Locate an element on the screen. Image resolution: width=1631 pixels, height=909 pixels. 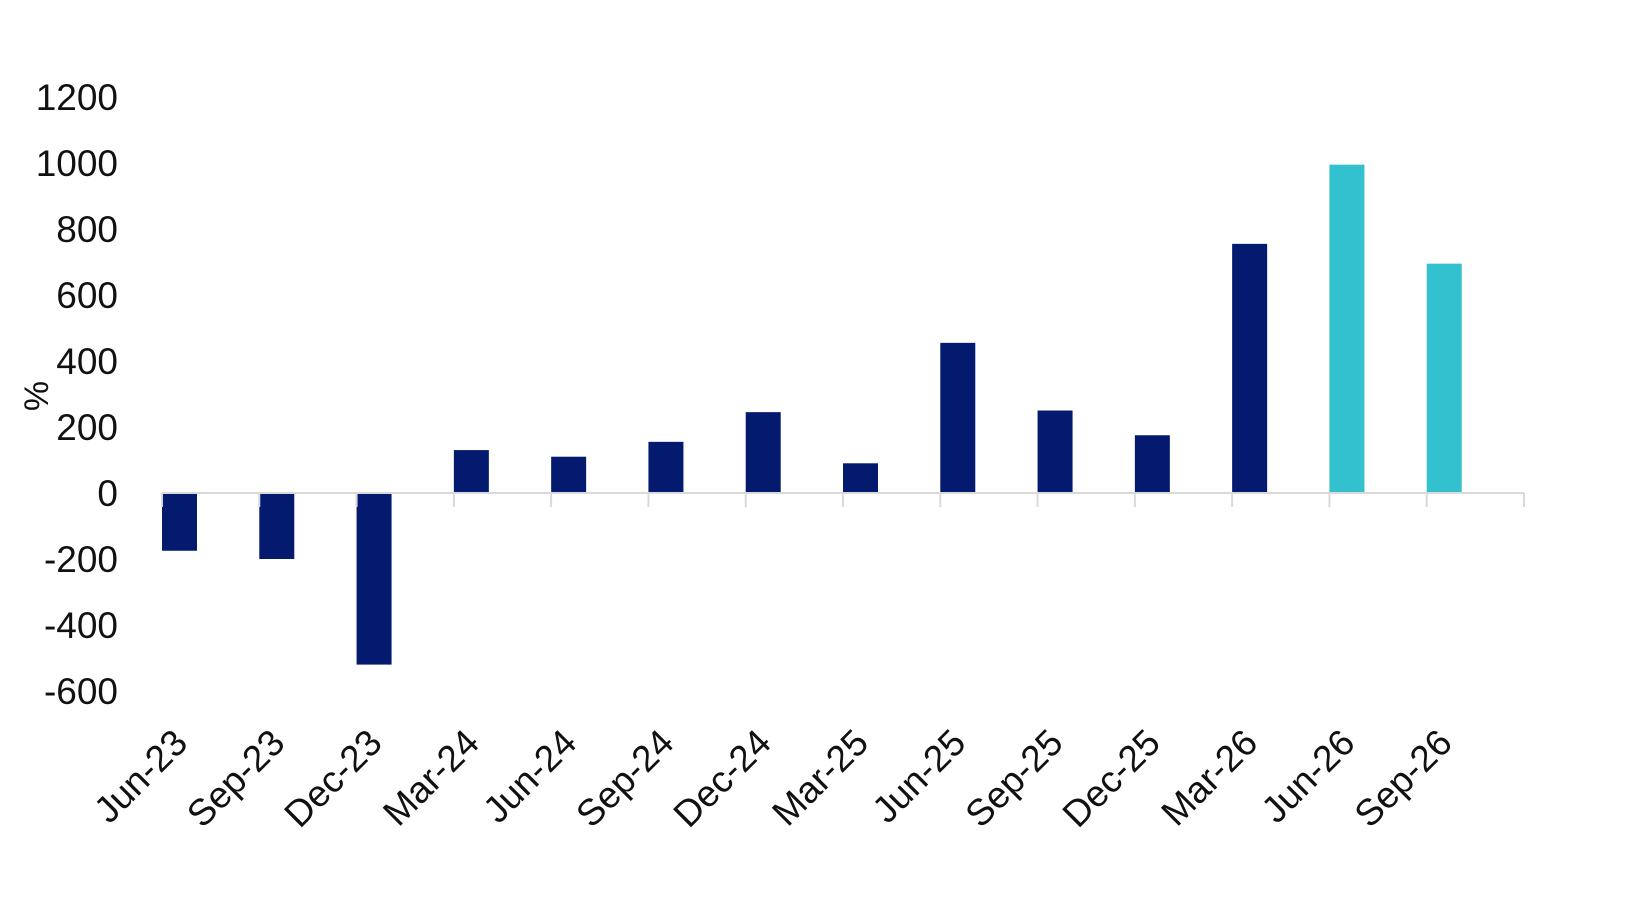
x-tick-label: Sep-23 is located at coordinates (235, 778).